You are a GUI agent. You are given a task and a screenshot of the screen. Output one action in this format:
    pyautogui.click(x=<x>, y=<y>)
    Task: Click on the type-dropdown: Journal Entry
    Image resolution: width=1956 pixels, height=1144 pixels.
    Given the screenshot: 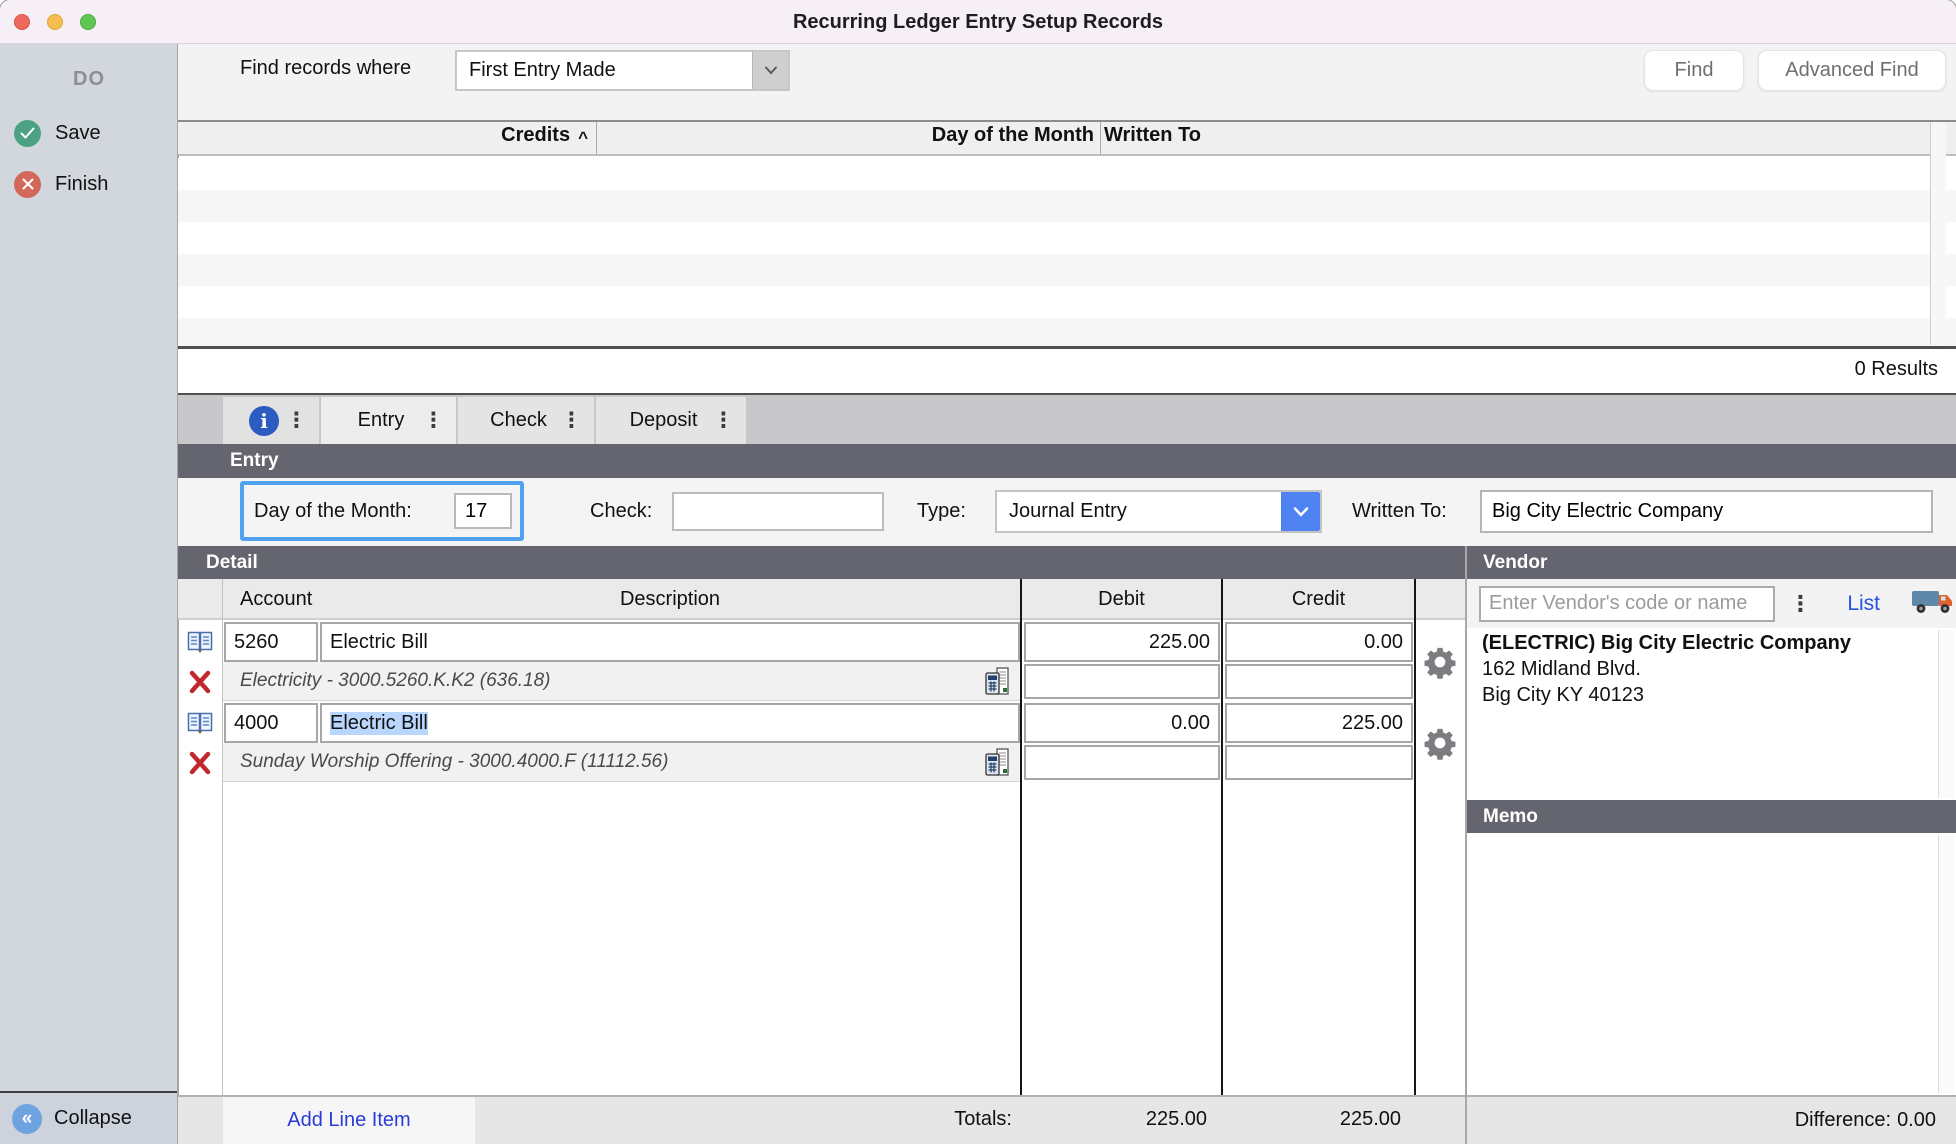 What is the action you would take?
    pyautogui.click(x=1158, y=511)
    